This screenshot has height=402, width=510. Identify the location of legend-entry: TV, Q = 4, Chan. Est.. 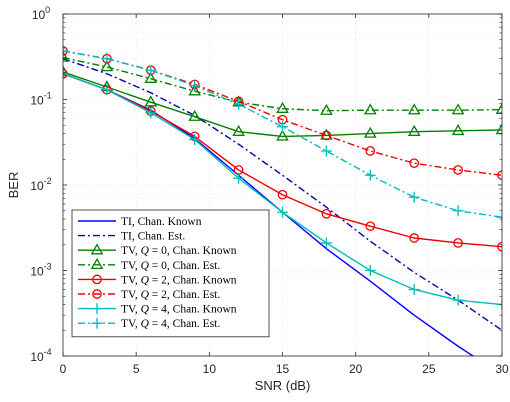
(149, 323).